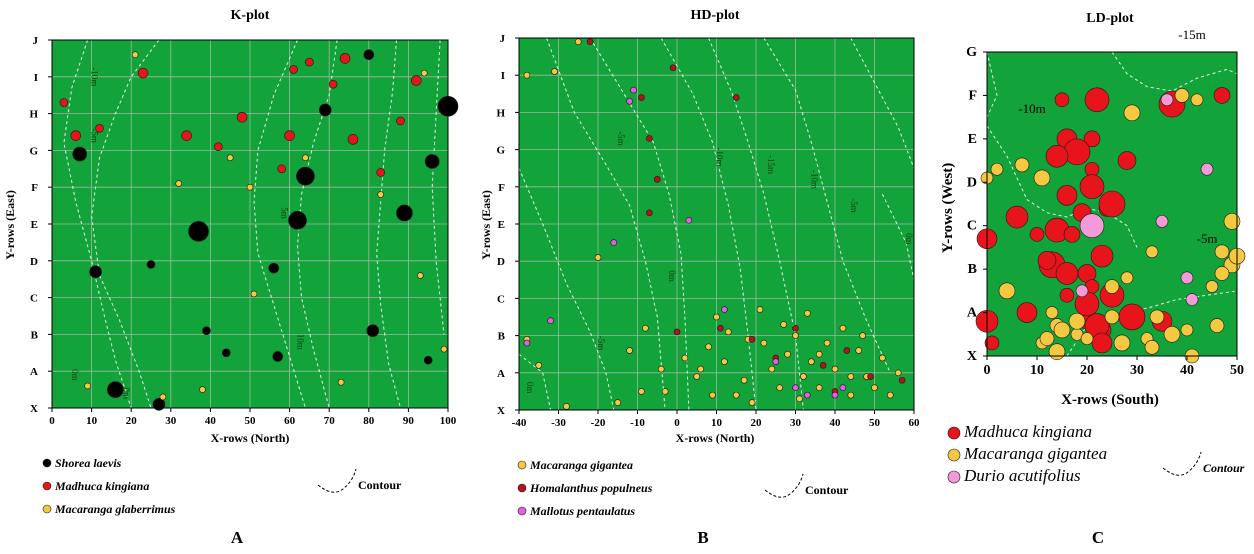  Describe the element at coordinates (1098, 537) in the screenshot. I see `panel-letter: C` at that location.